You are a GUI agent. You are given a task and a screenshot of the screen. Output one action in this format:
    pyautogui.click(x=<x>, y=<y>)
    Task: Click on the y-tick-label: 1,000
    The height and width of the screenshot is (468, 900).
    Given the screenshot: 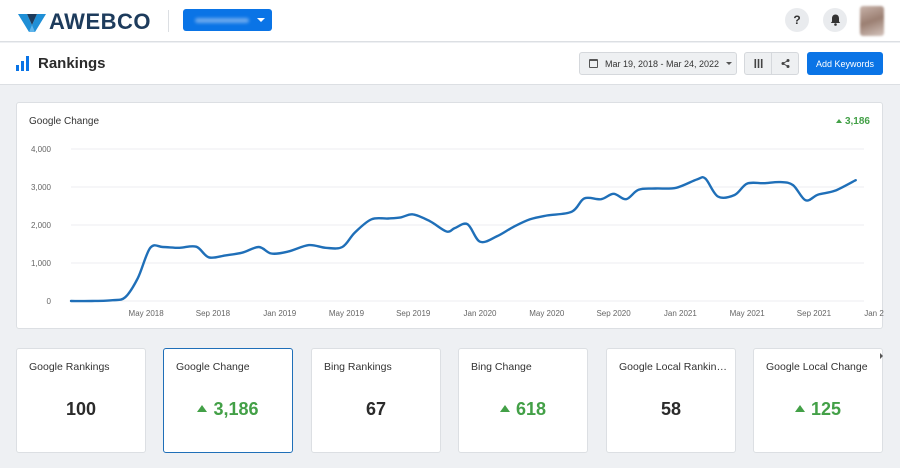 What is the action you would take?
    pyautogui.click(x=41, y=263)
    